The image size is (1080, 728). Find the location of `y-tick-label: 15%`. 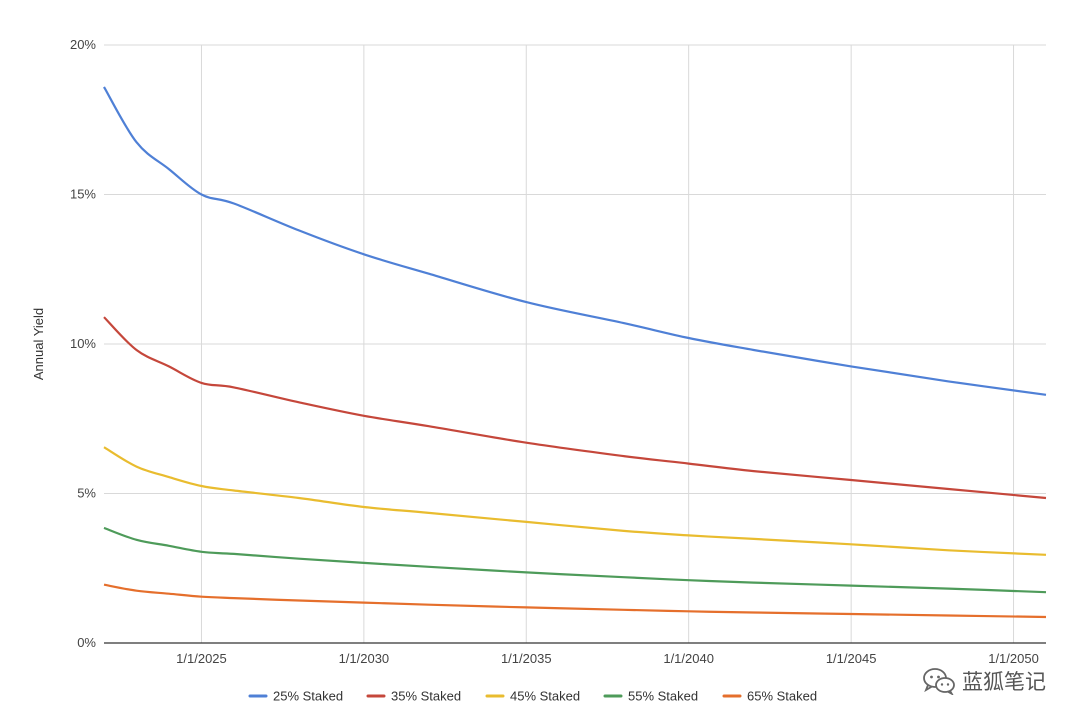

y-tick-label: 15% is located at coordinates (83, 194).